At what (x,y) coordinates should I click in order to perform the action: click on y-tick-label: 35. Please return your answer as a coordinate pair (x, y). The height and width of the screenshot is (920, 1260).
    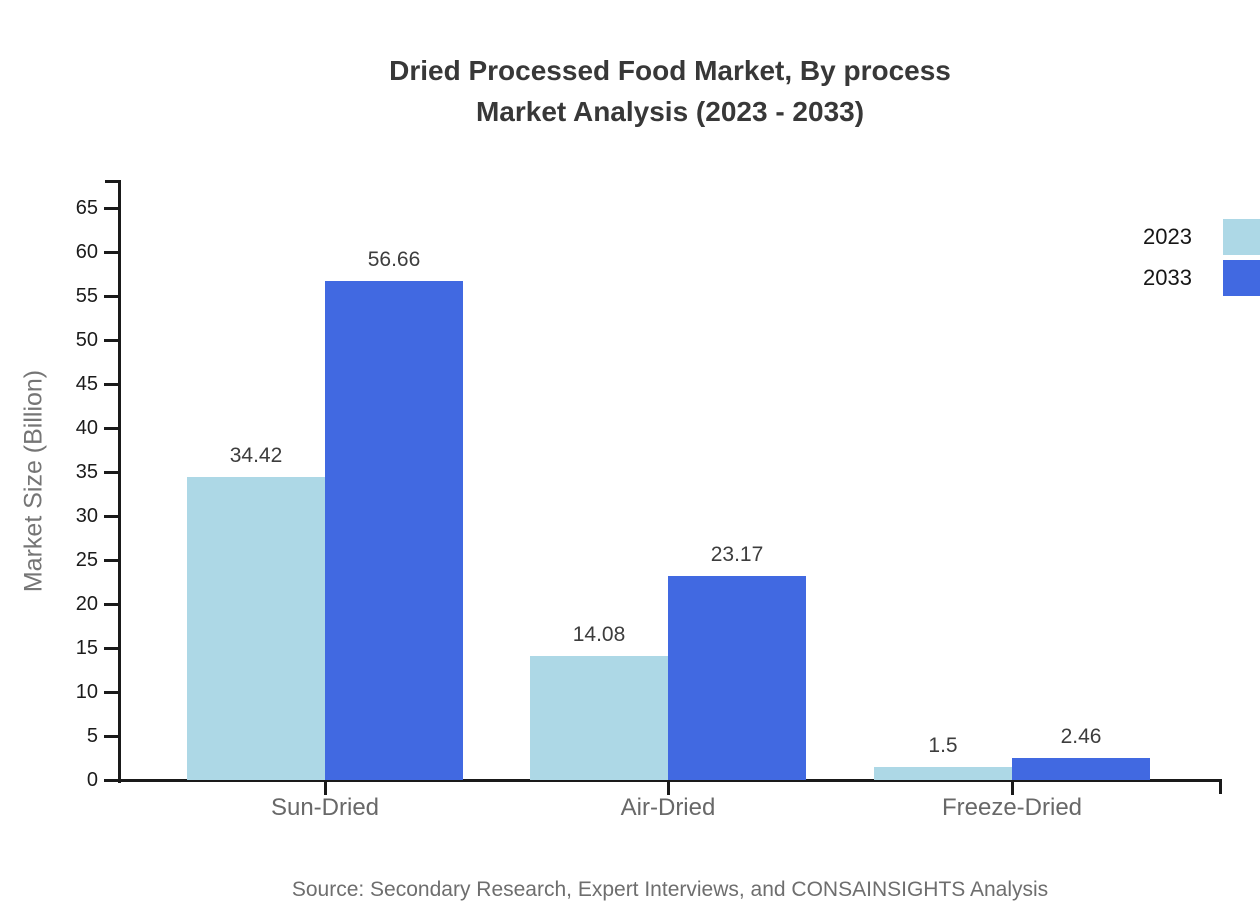
    Looking at the image, I should click on (86, 472).